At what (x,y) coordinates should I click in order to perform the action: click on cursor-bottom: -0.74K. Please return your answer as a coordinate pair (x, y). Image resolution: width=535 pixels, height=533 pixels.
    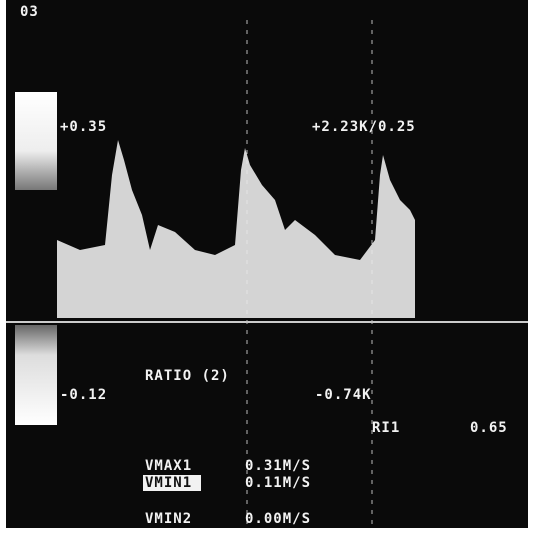
    Looking at the image, I should click on (343, 395).